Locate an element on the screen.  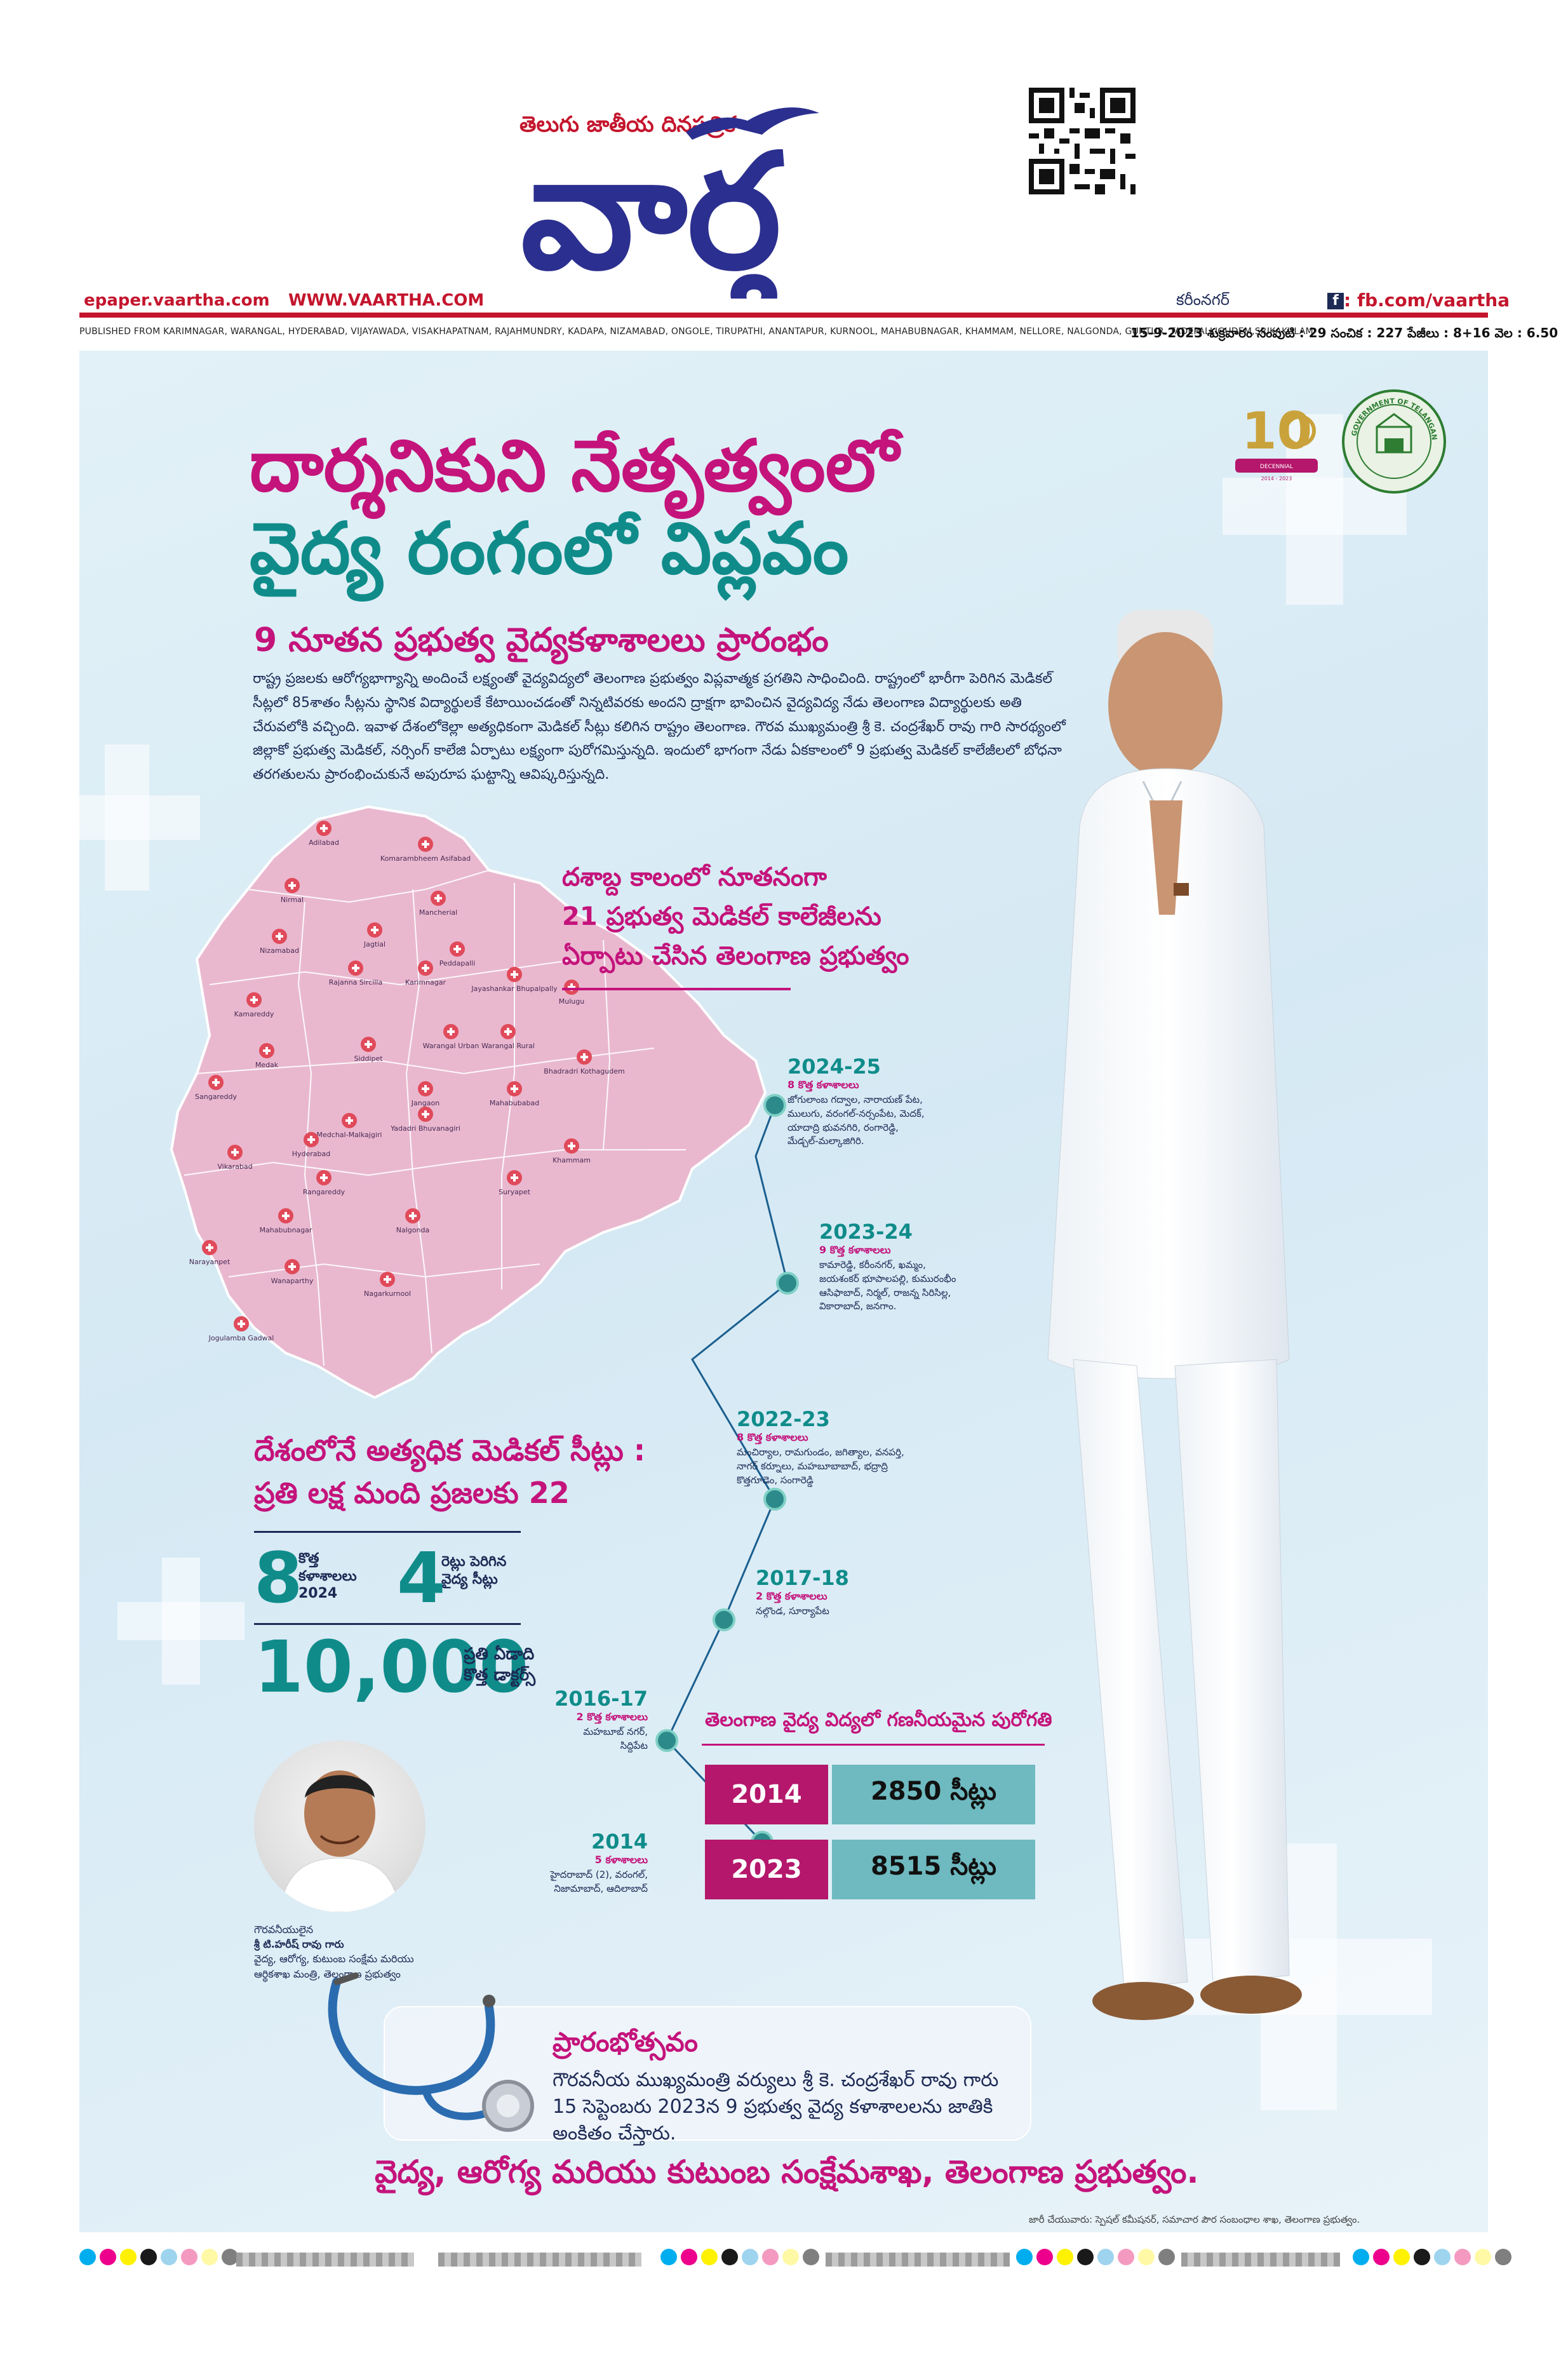
district-marker: Mancherial is located at coordinates (438, 904).